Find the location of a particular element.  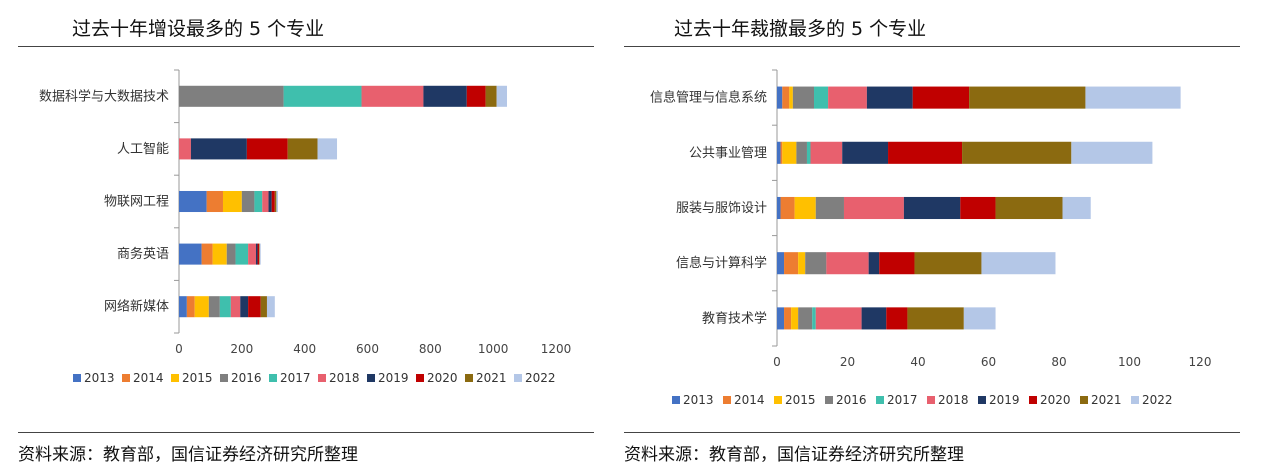

left-bar-segment-2017 is located at coordinates (225, 307).